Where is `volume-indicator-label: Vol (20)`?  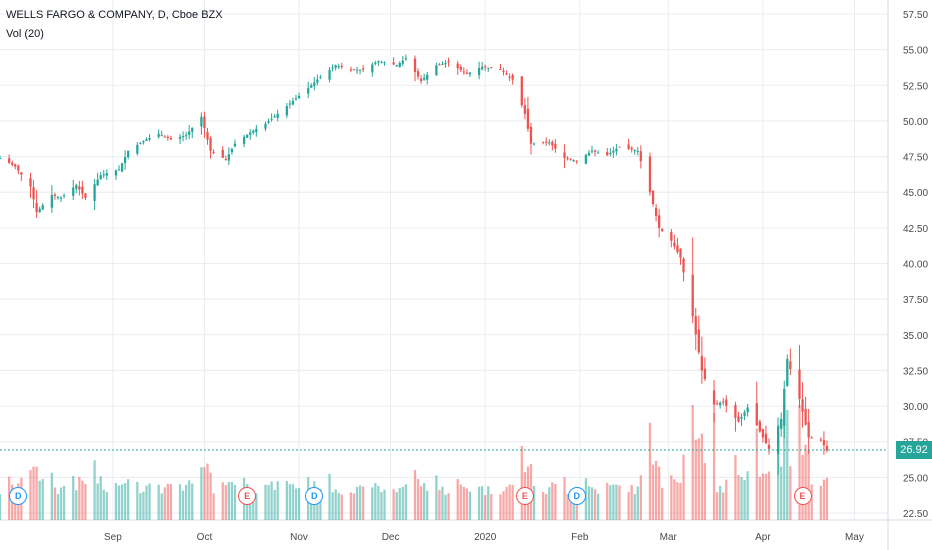
volume-indicator-label: Vol (20) is located at coordinates (25, 34).